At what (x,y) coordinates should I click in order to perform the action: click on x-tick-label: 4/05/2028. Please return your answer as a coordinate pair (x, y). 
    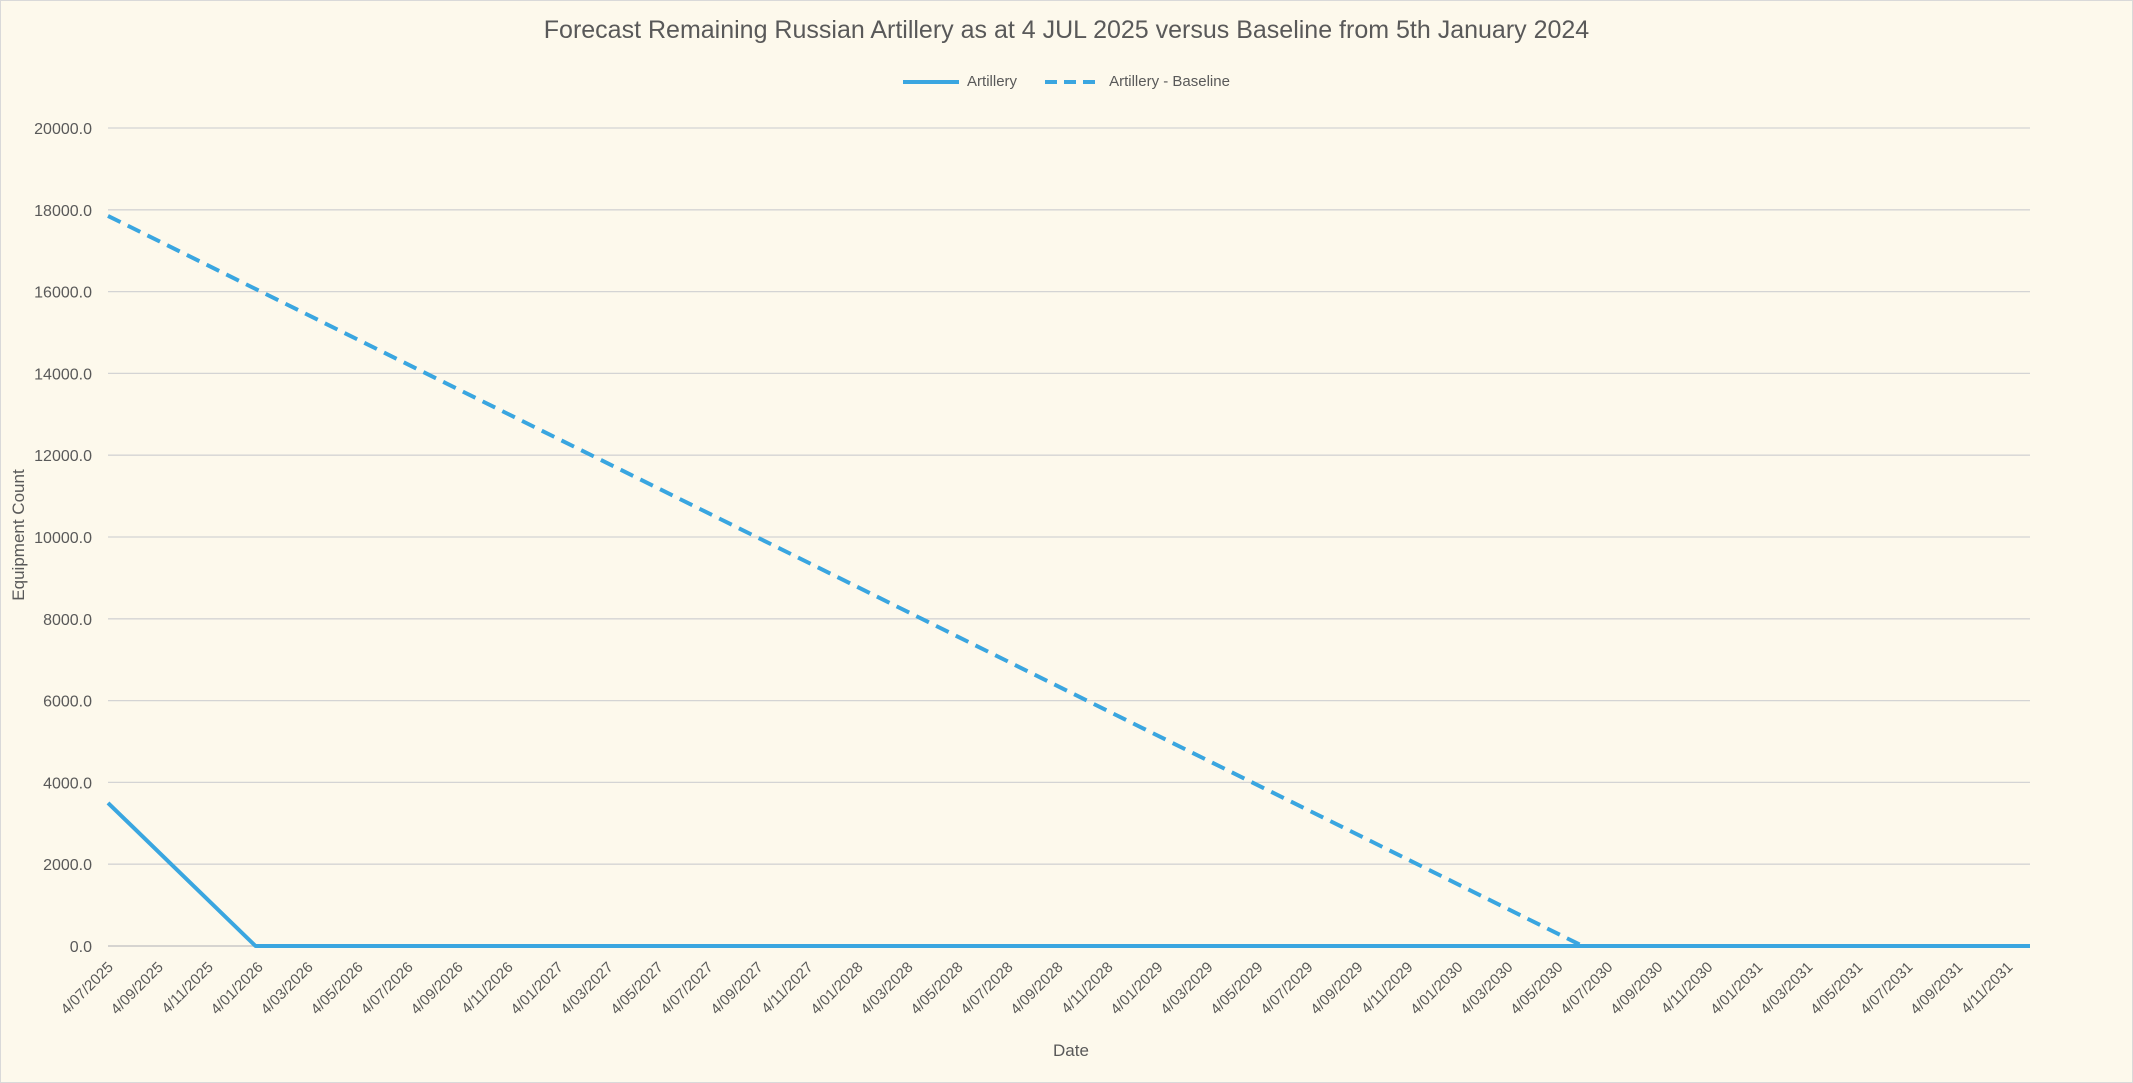
    Looking at the image, I should click on (936, 988).